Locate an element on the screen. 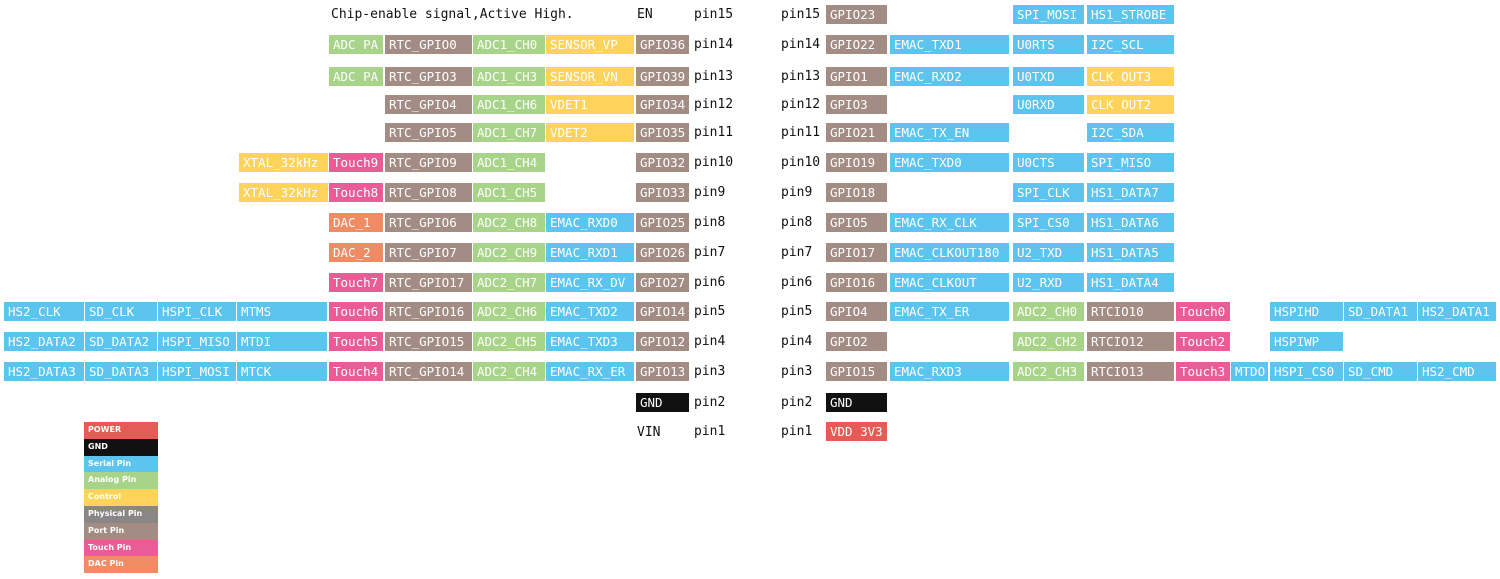  right-label-clk-out2: CLK OUT2 is located at coordinates (1130, 104).